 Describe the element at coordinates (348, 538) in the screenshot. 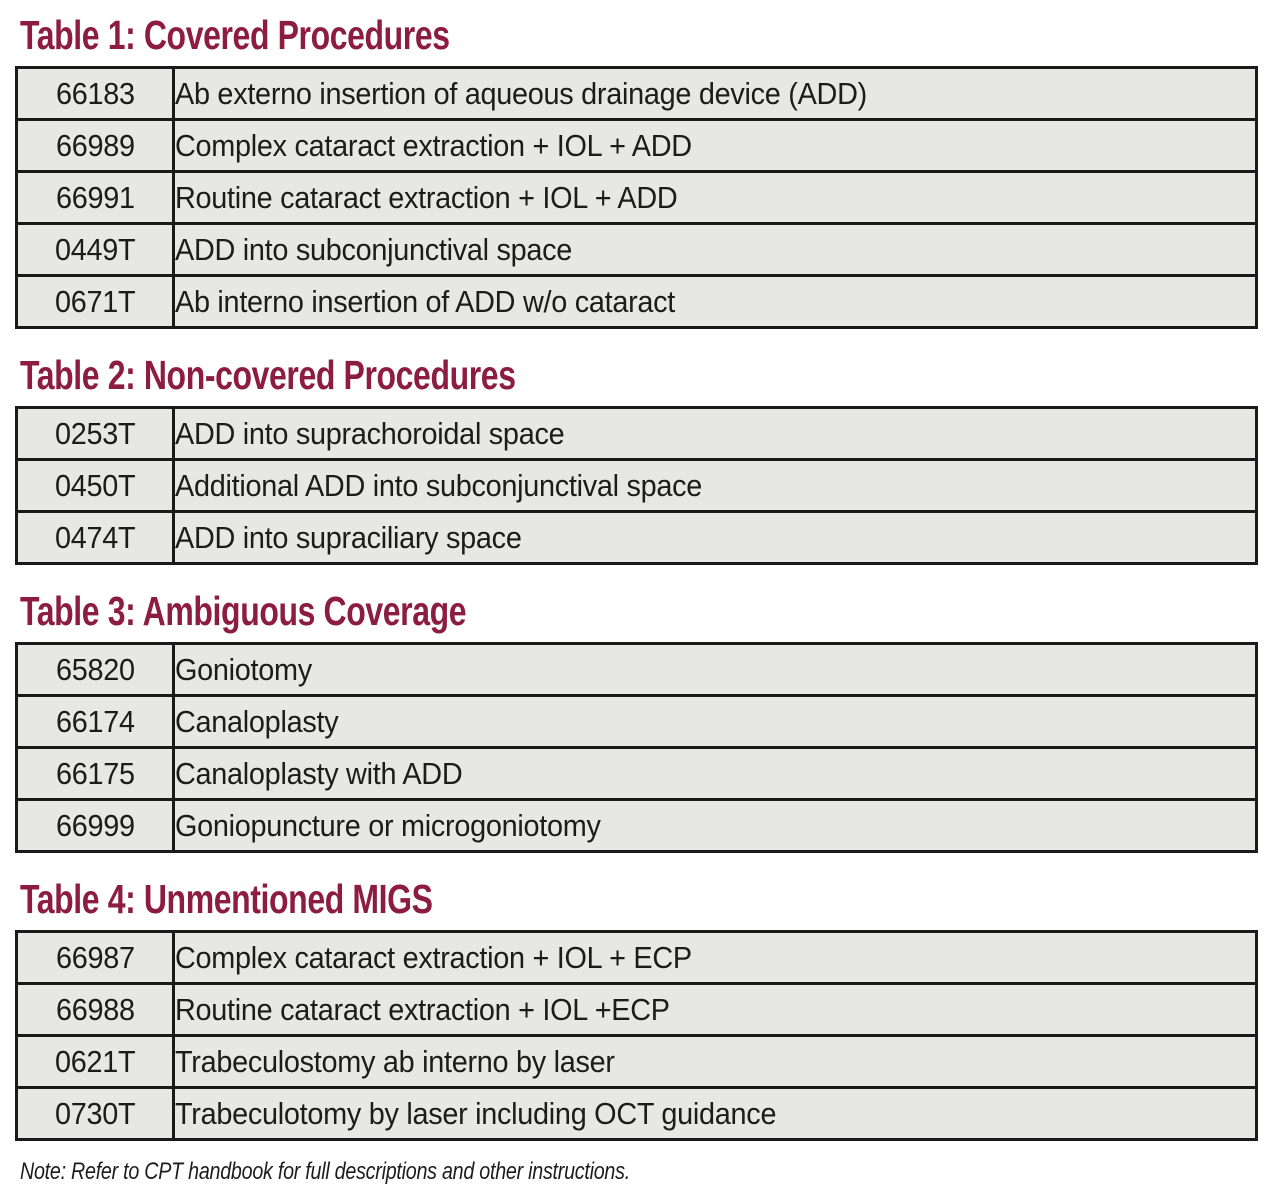

I see `procedure-description: ADD into supraciliary space` at that location.